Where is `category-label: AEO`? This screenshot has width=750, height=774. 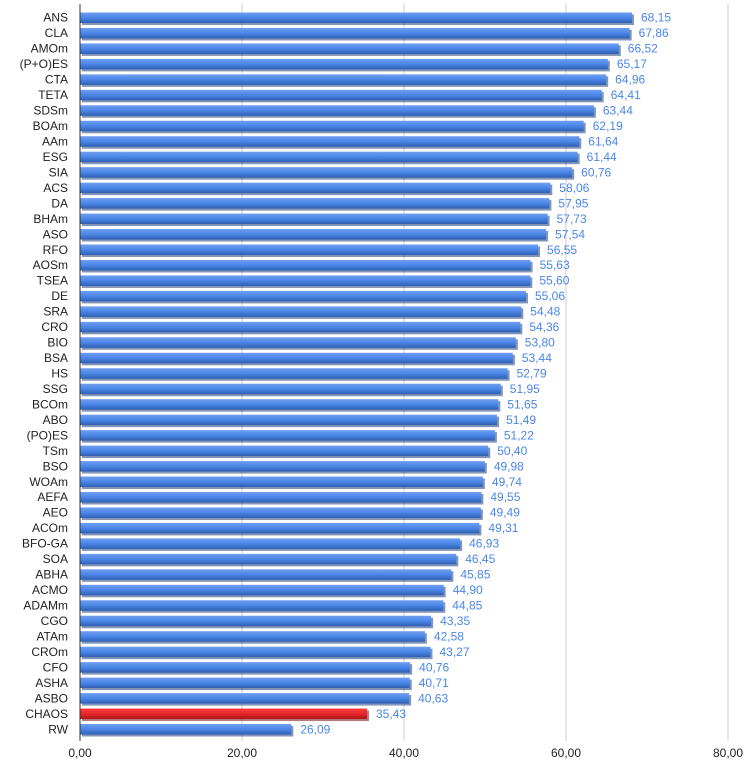
category-label: AEO is located at coordinates (55, 513).